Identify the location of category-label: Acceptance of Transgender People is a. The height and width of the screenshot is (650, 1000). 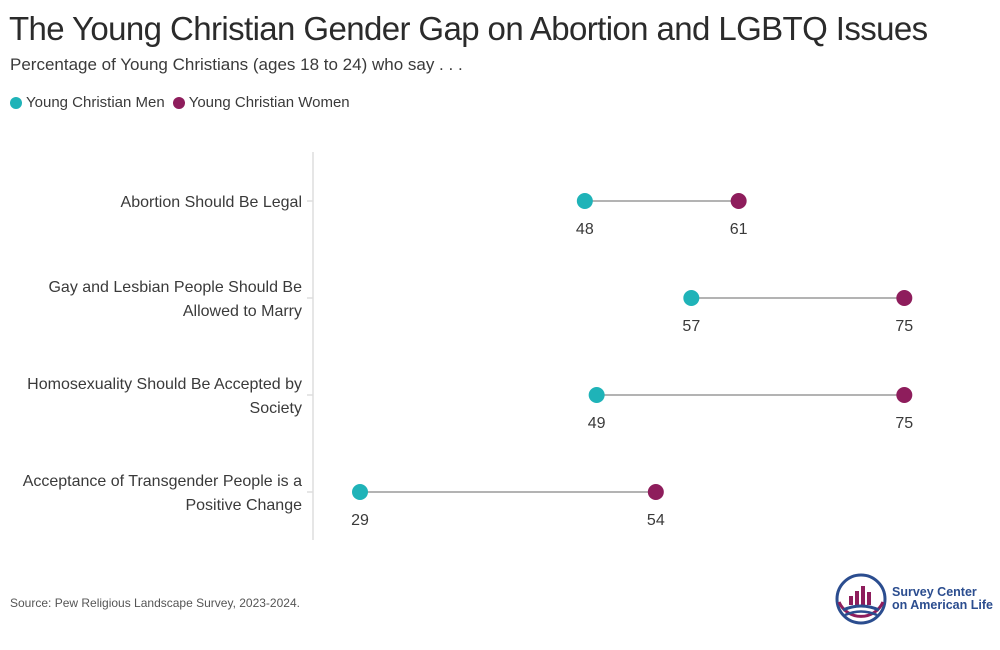
(162, 481).